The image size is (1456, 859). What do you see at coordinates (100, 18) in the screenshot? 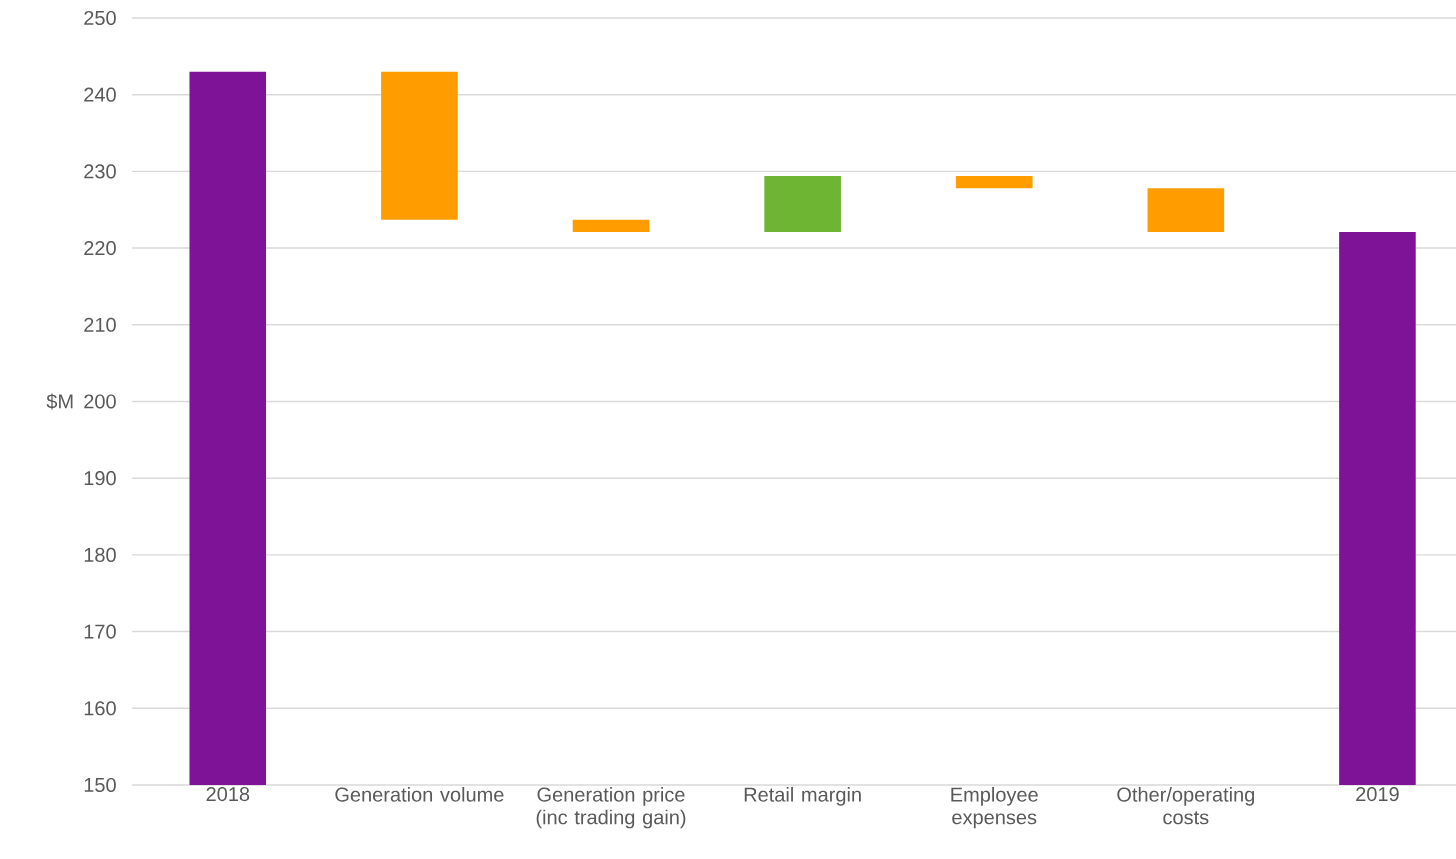
I see `y-tick-label: 250` at bounding box center [100, 18].